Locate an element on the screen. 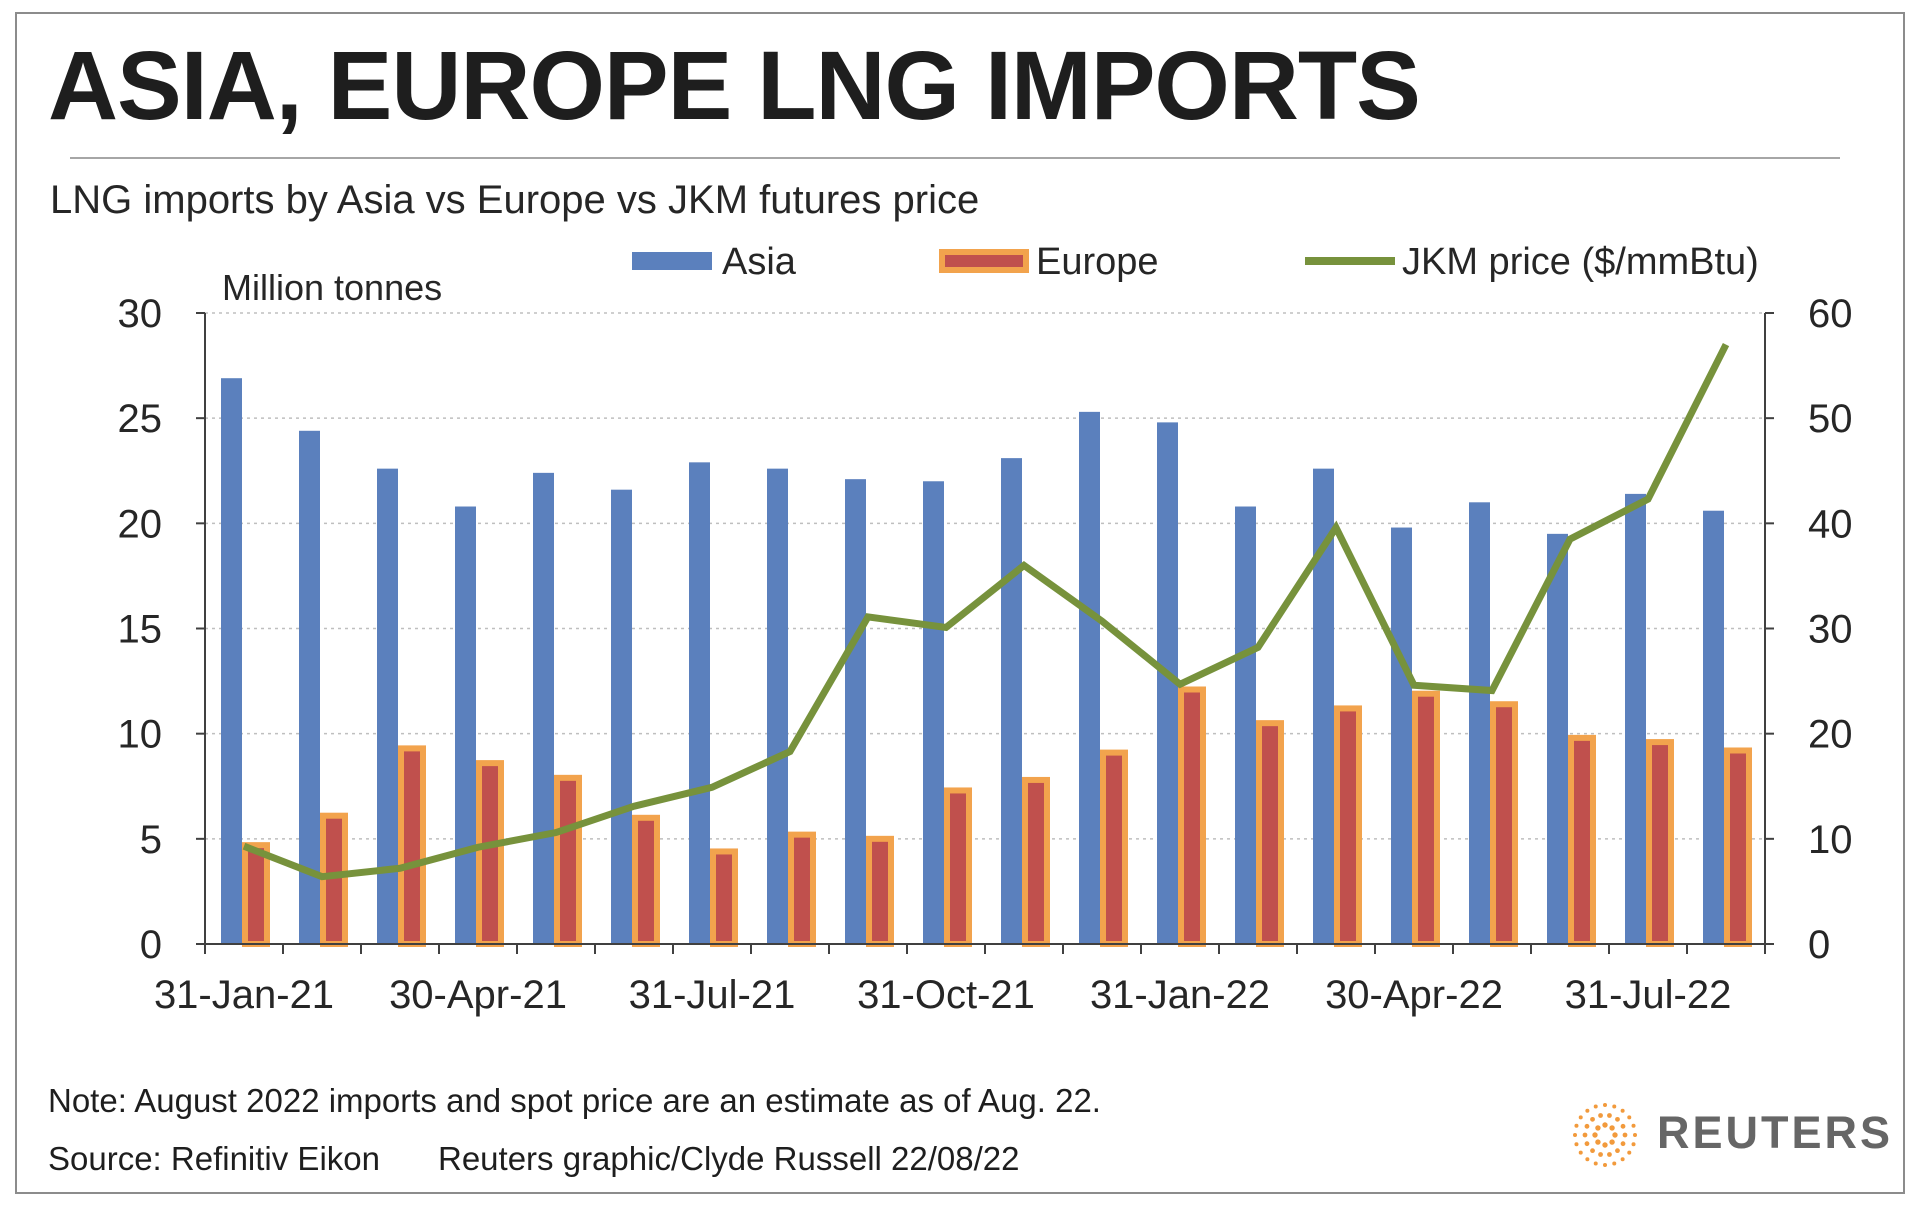 This screenshot has height=1208, width=1920. y-tick-label: 10 is located at coordinates (140, 735).